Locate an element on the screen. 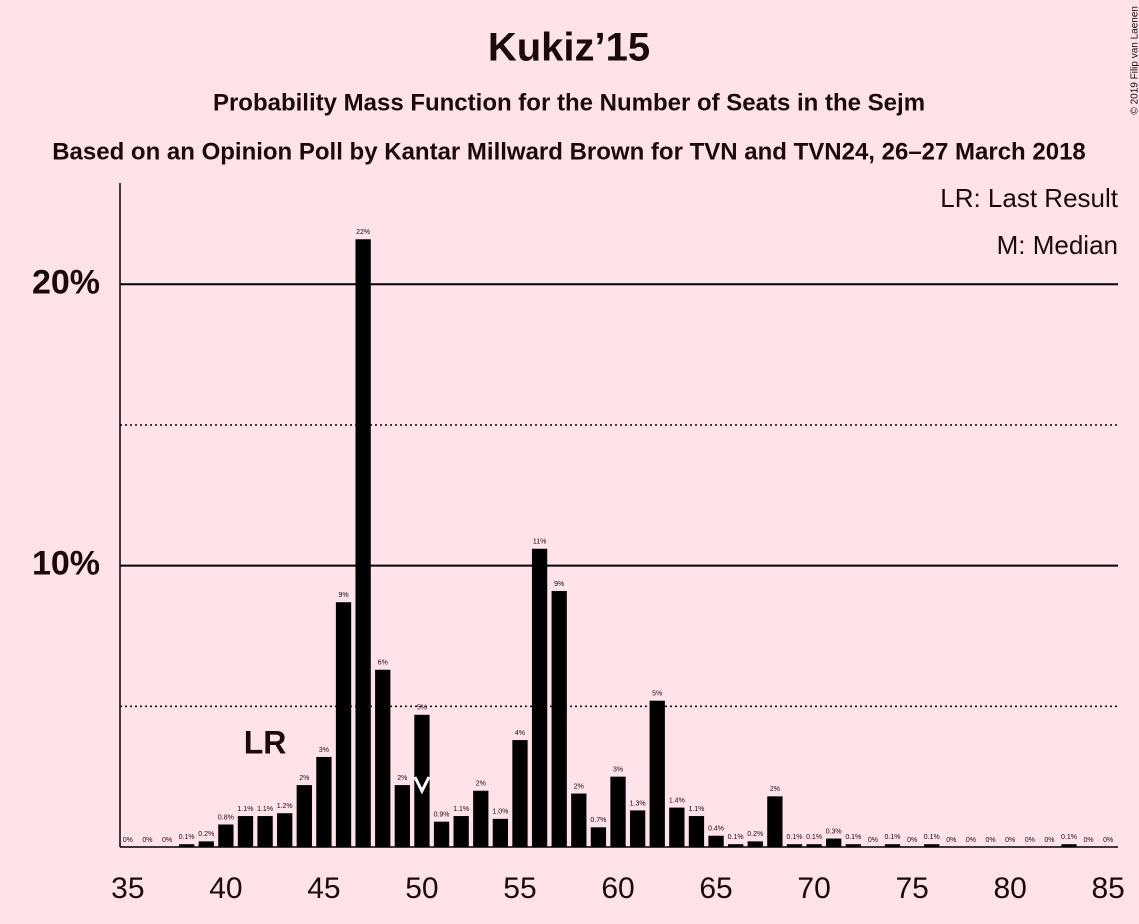 The image size is (1139, 924). value-label: 6% is located at coordinates (383, 663).